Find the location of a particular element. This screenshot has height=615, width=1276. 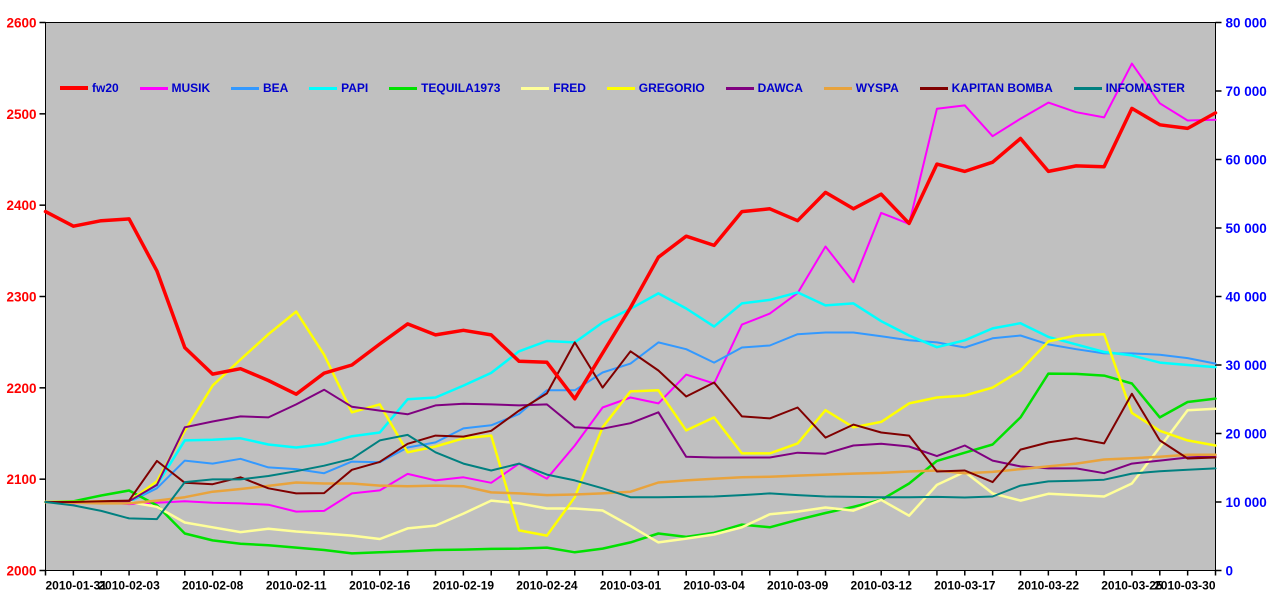

legend-swatch-wyspa is located at coordinates (837, 88).